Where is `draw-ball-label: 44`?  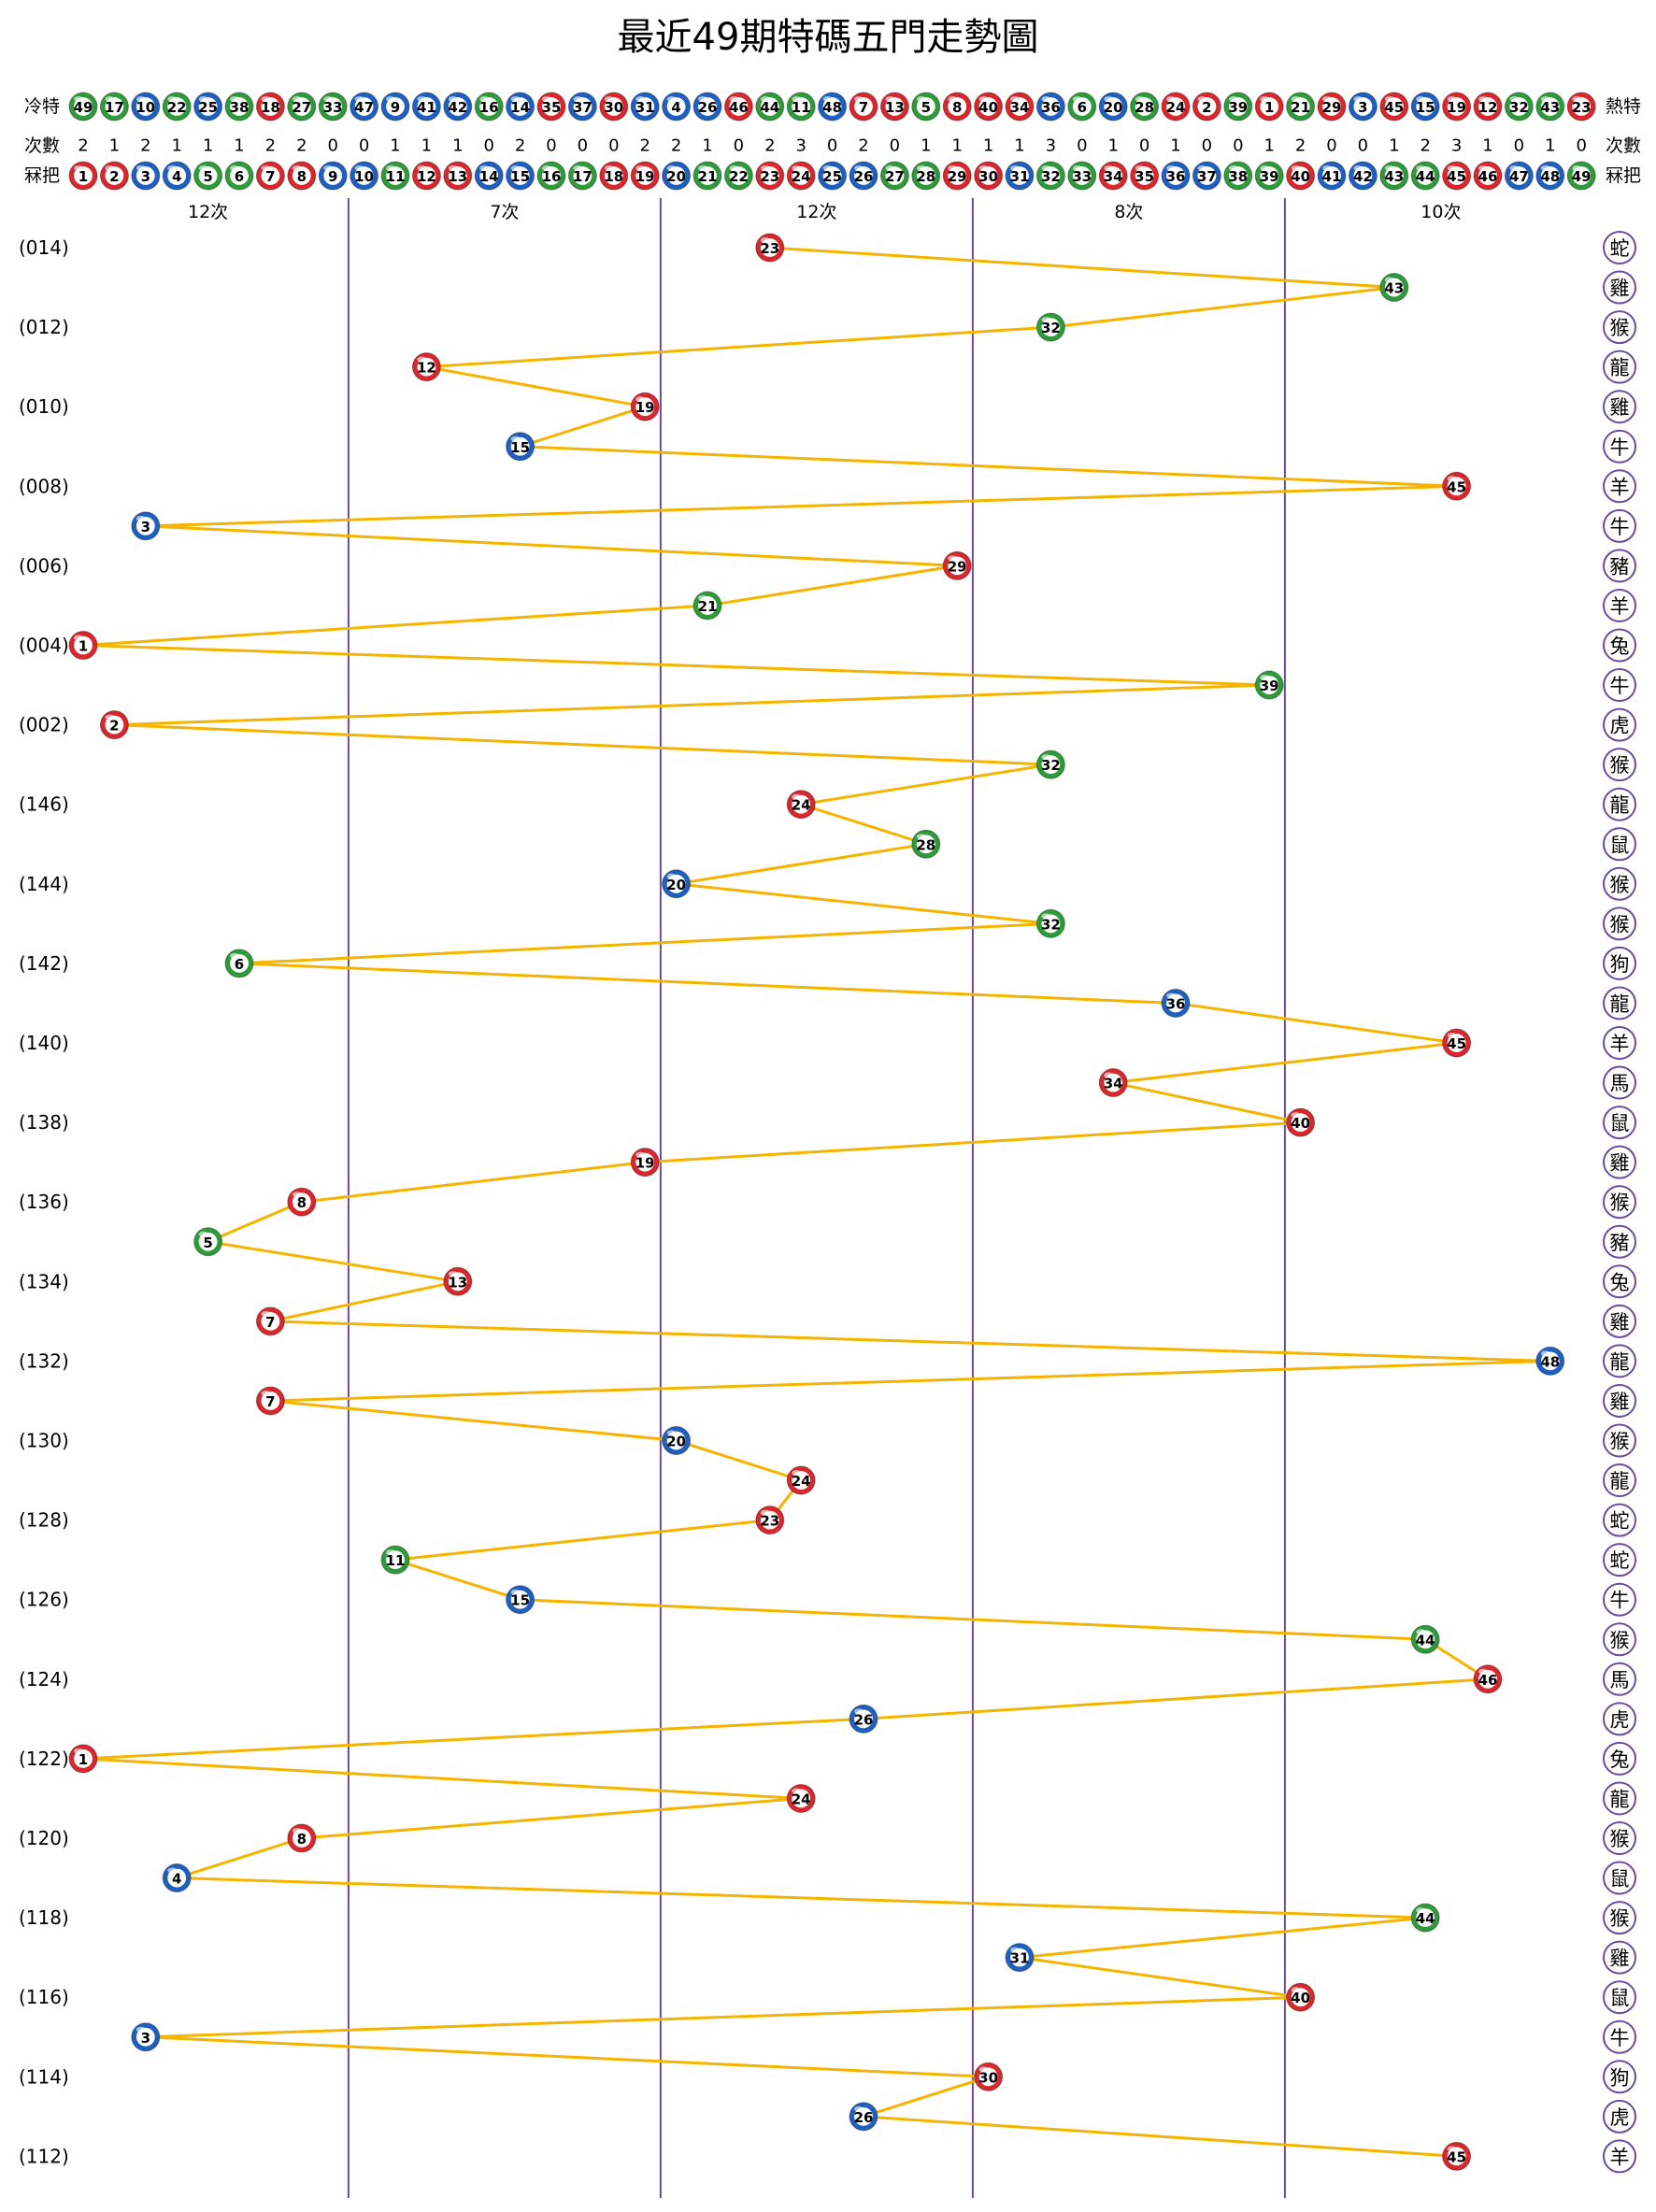
draw-ball-label: 44 is located at coordinates (1425, 1918).